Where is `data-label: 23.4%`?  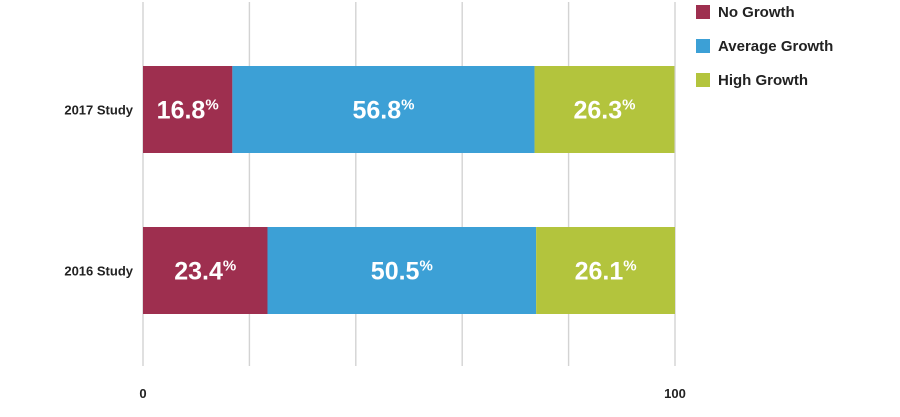
data-label: 23.4% is located at coordinates (205, 272).